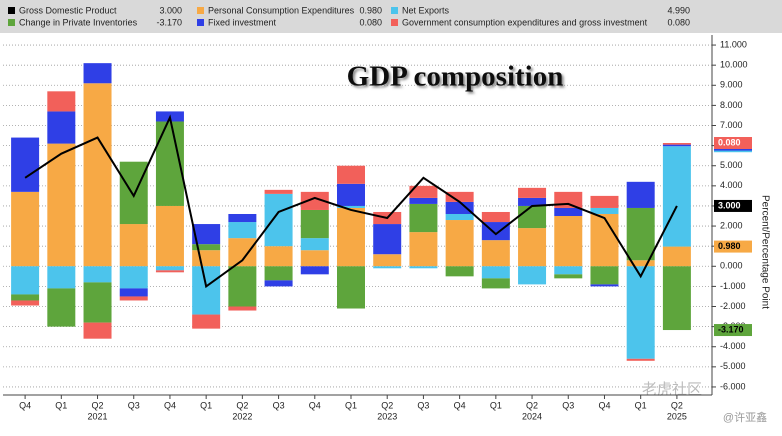 The width and height of the screenshot is (782, 436). Describe the element at coordinates (677, 416) in the screenshot. I see `x-year-label: 2025` at that location.